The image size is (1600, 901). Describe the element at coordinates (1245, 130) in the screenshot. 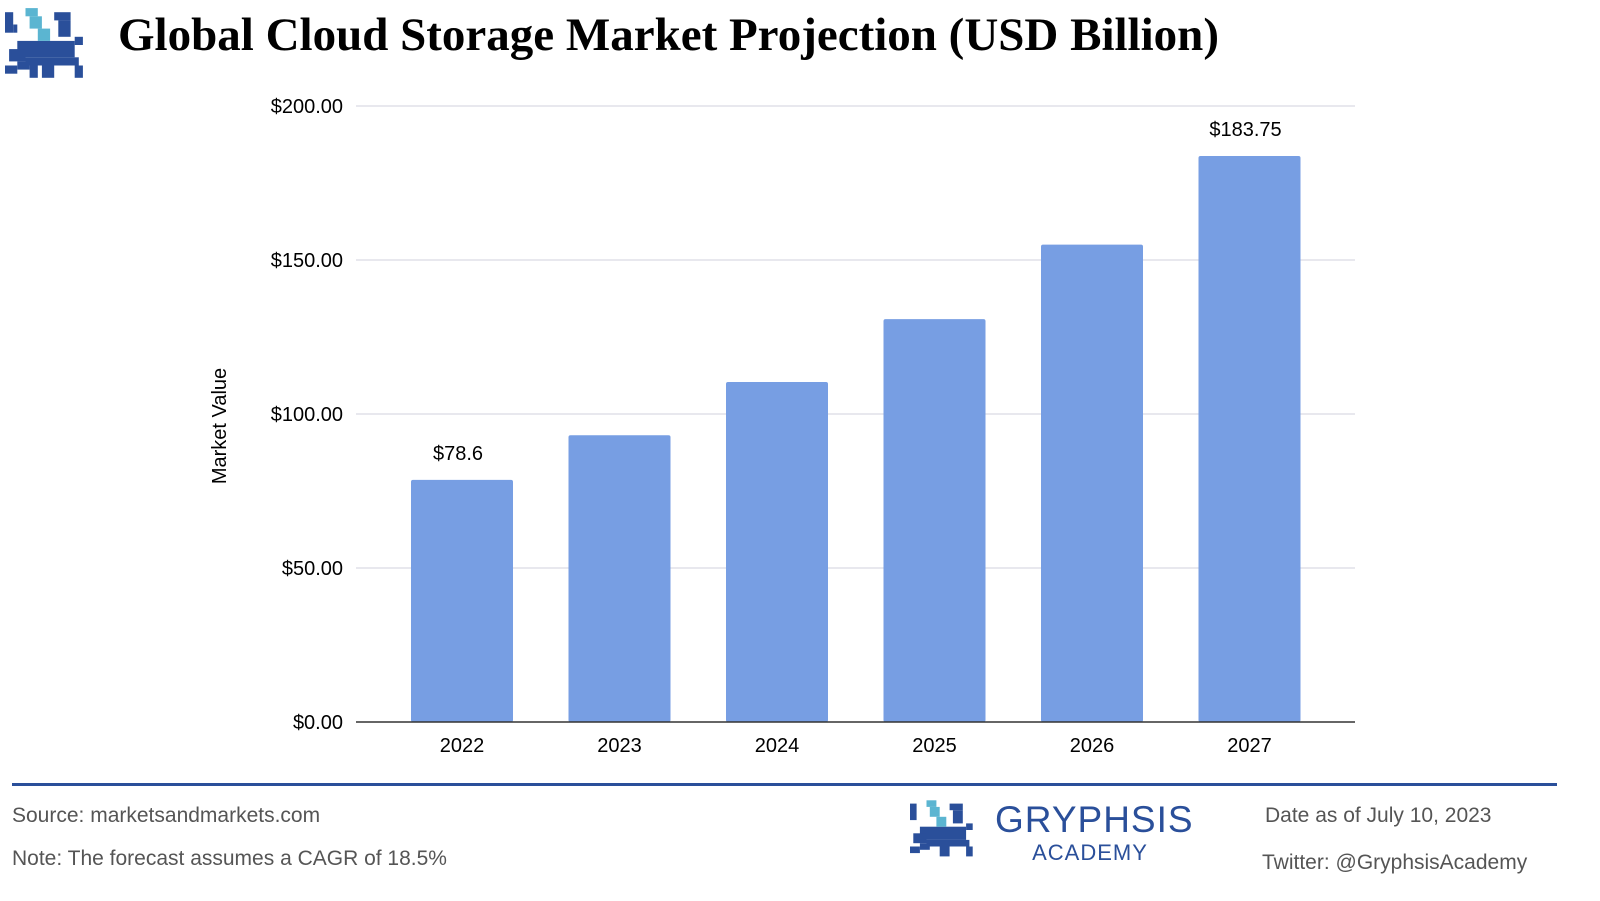

I see `data-label: $183.75` at that location.